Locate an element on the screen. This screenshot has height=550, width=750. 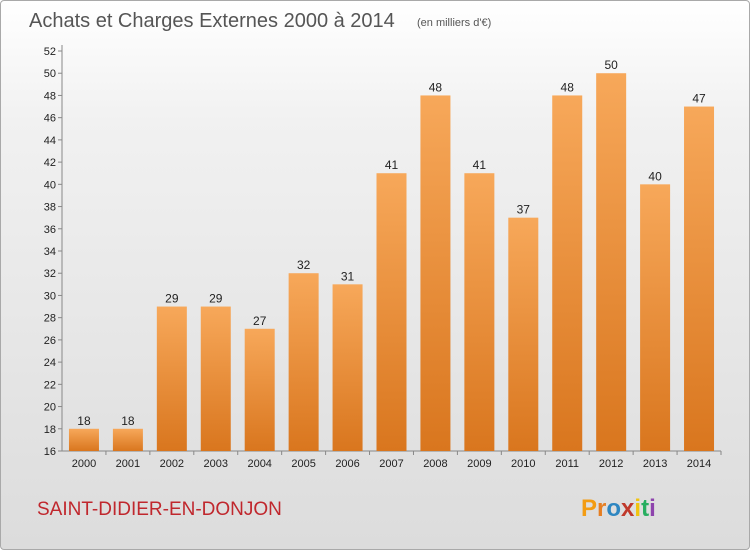
x-tick-label: 2008 is located at coordinates (435, 464).